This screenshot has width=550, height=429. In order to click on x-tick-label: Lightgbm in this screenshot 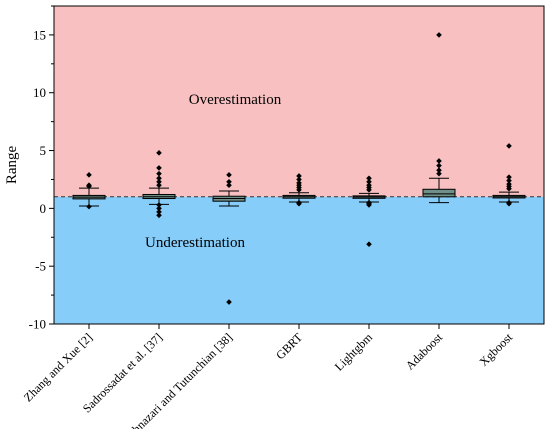, I will do `click(354, 352)`.